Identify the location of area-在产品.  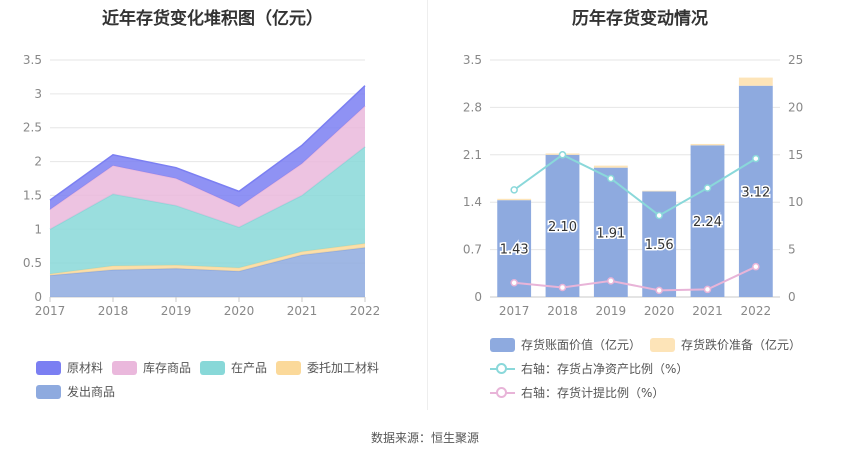
(207, 210).